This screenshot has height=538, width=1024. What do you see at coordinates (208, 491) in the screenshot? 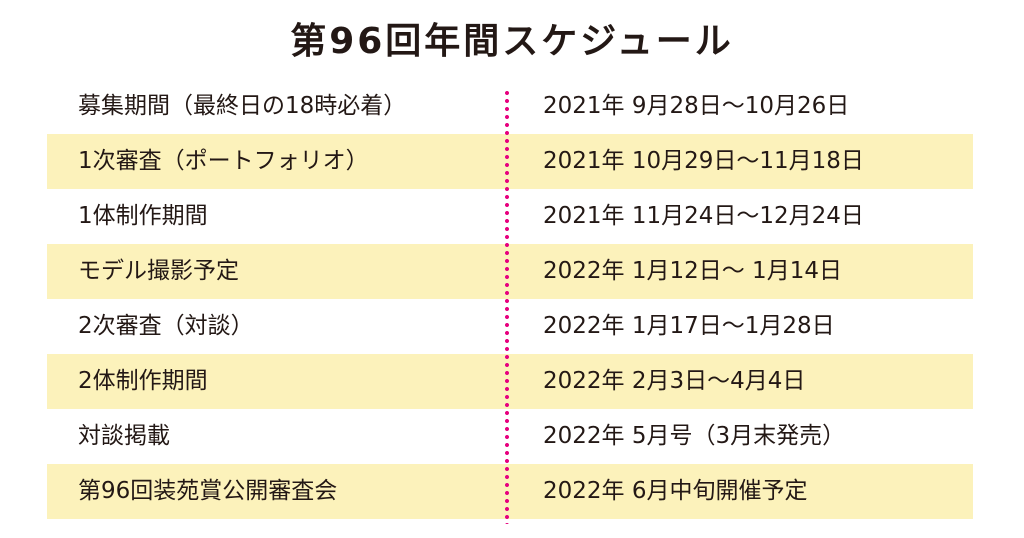
I see `schedule-item-label: 第96回装苑賞公開審査会` at bounding box center [208, 491].